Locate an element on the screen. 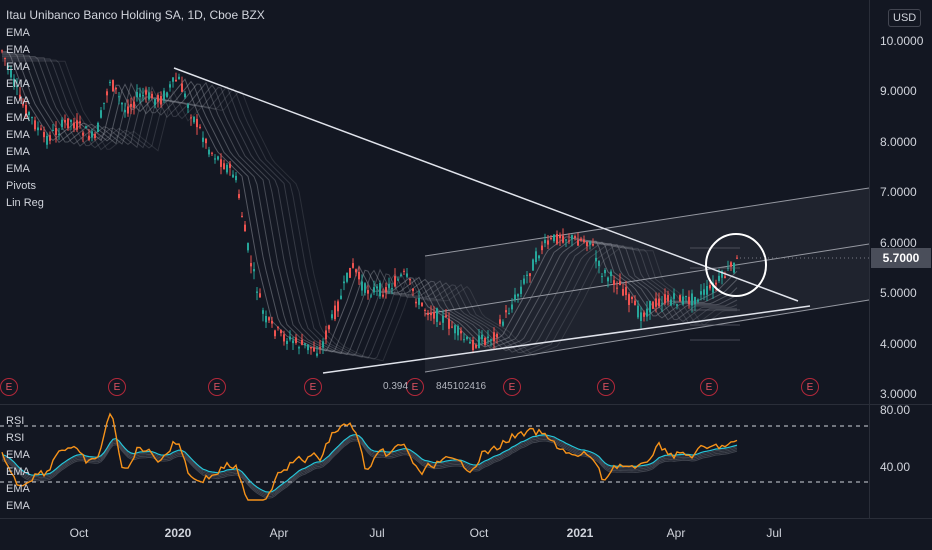 The image size is (932, 550). indicator-ema-7: EMA is located at coordinates (18, 135).